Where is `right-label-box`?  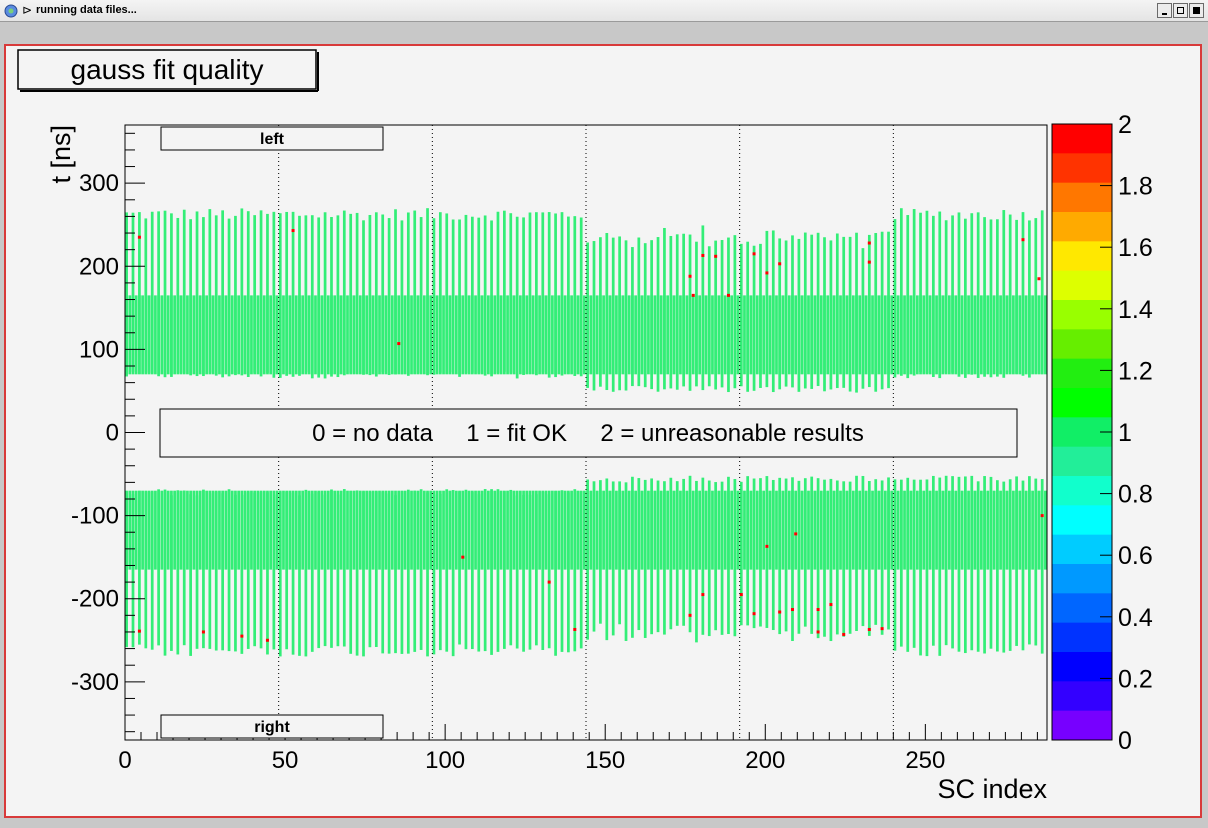 right-label-box is located at coordinates (272, 726).